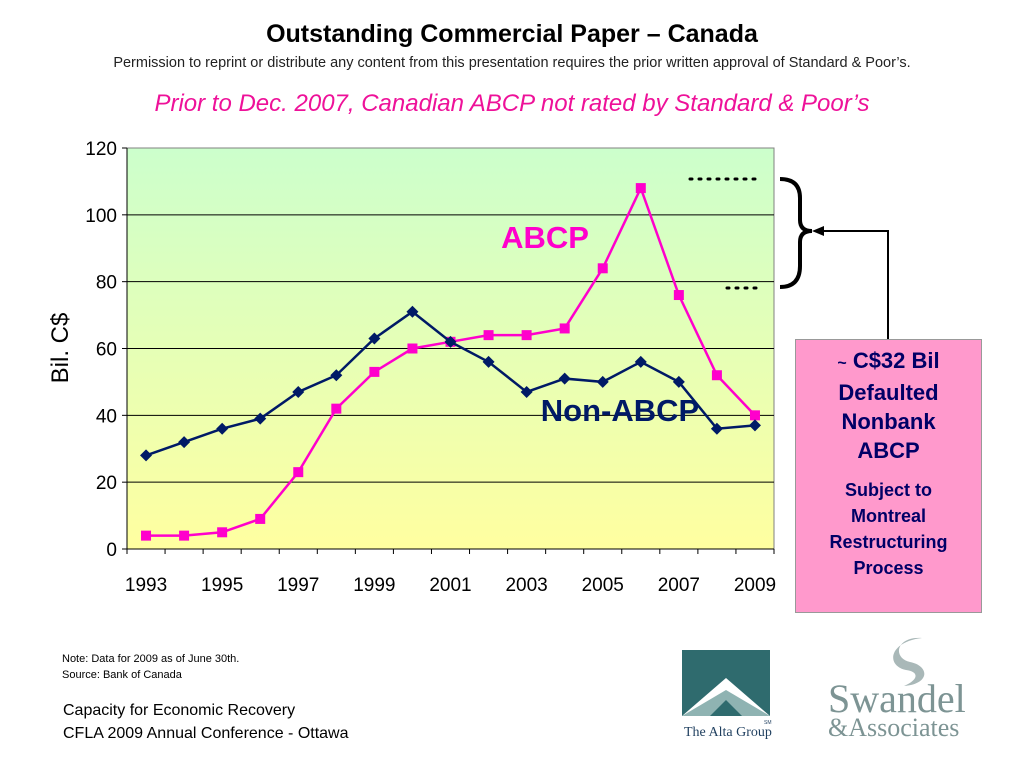  What do you see at coordinates (909, 661) in the screenshot?
I see `swandel-s-emblem` at bounding box center [909, 661].